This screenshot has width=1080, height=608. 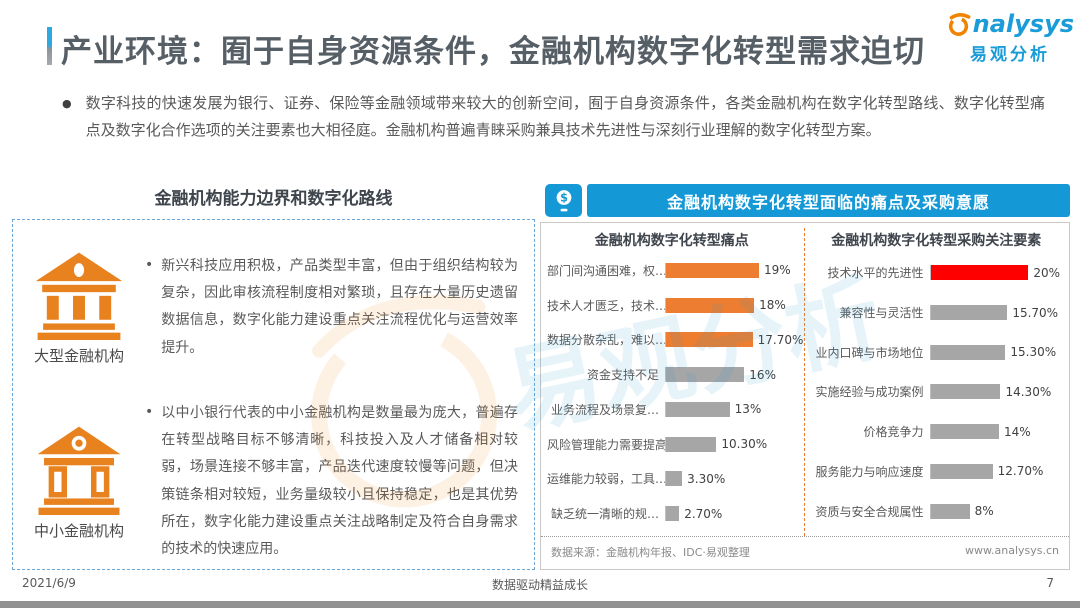 What do you see at coordinates (995, 352) in the screenshot?
I see `chart-bar-track: 15.30%` at bounding box center [995, 352].